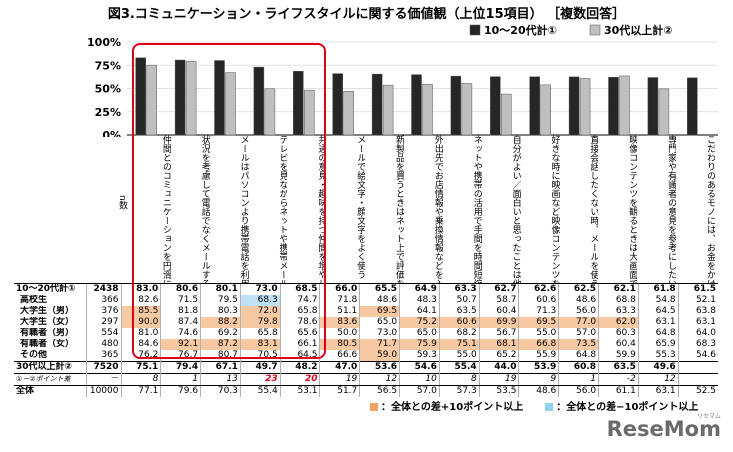 The width and height of the screenshot is (733, 452). What do you see at coordinates (379, 391) in the screenshot?
I see `table-cell: 56.5` at bounding box center [379, 391].